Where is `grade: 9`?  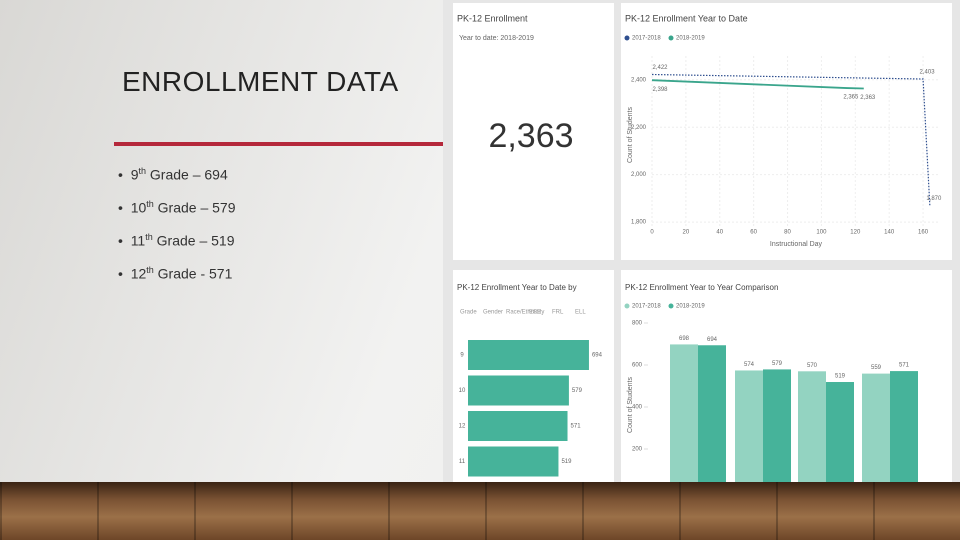
grade: 9 is located at coordinates (134, 174).